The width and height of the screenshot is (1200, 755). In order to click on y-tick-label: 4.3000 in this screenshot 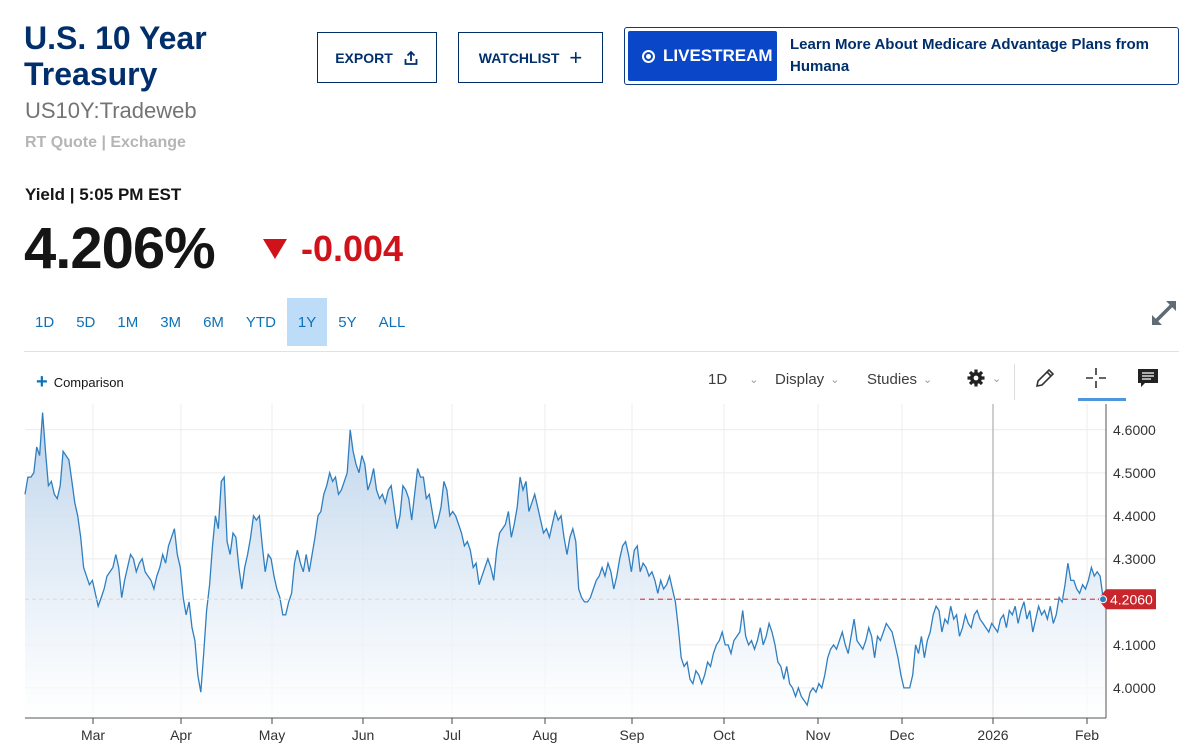, I will do `click(1134, 559)`.